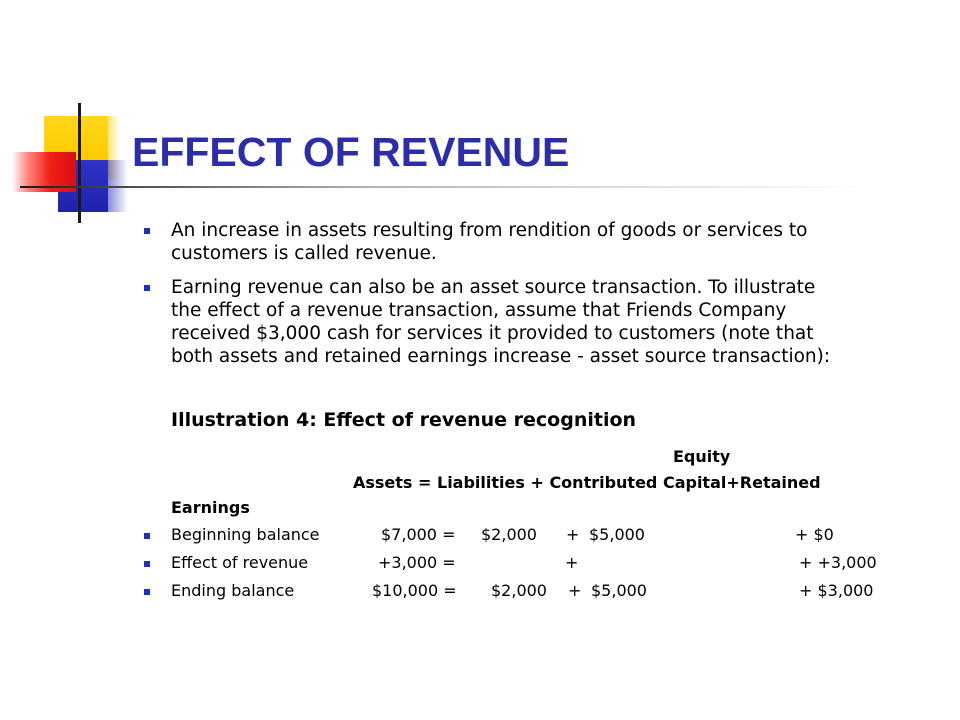 The height and width of the screenshot is (720, 960). I want to click on assets-value: $10,000 =, so click(414, 590).